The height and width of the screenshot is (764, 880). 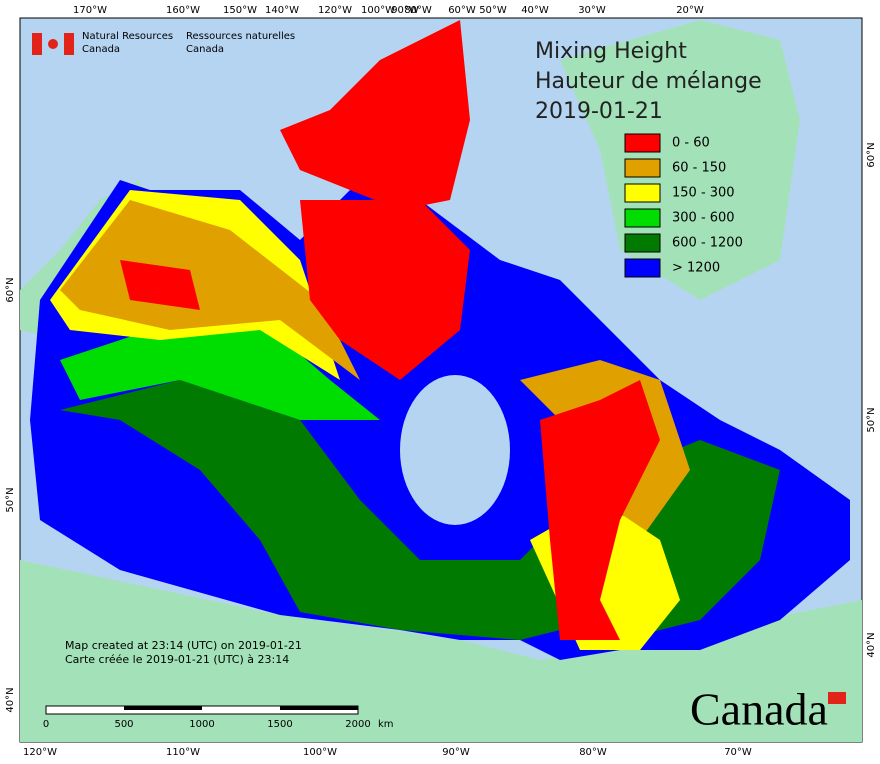 I want to click on scale-label: 2000, so click(x=357, y=724).